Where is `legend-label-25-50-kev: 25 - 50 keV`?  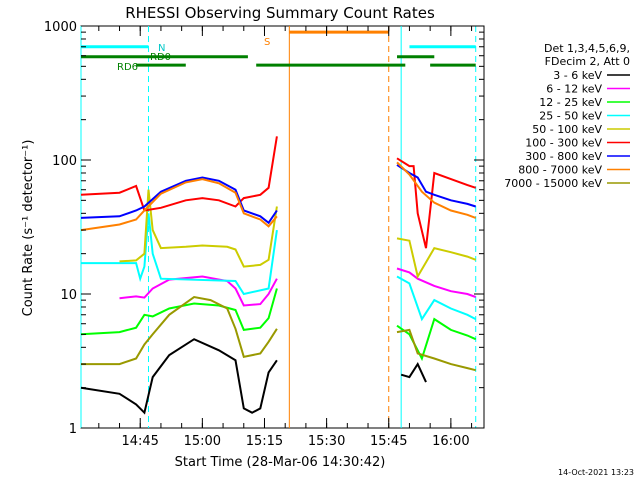 legend-label-25-50-kev: 25 - 50 keV is located at coordinates (570, 116).